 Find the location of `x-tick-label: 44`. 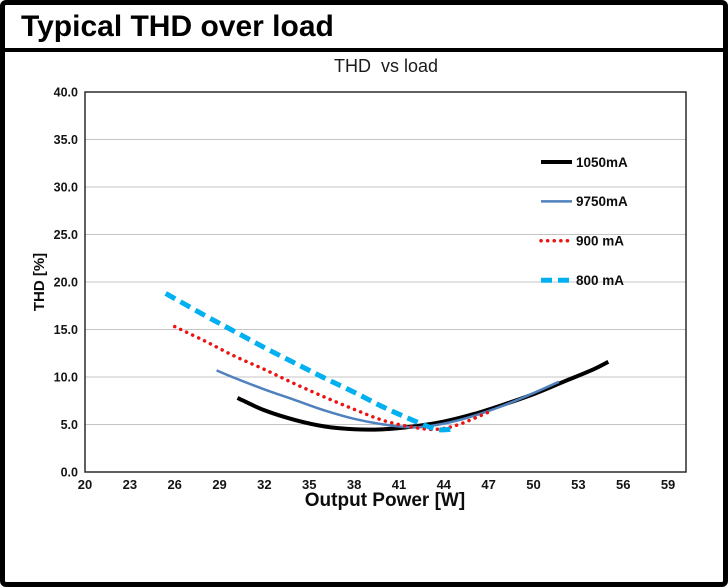

x-tick-label: 44 is located at coordinates (444, 484).